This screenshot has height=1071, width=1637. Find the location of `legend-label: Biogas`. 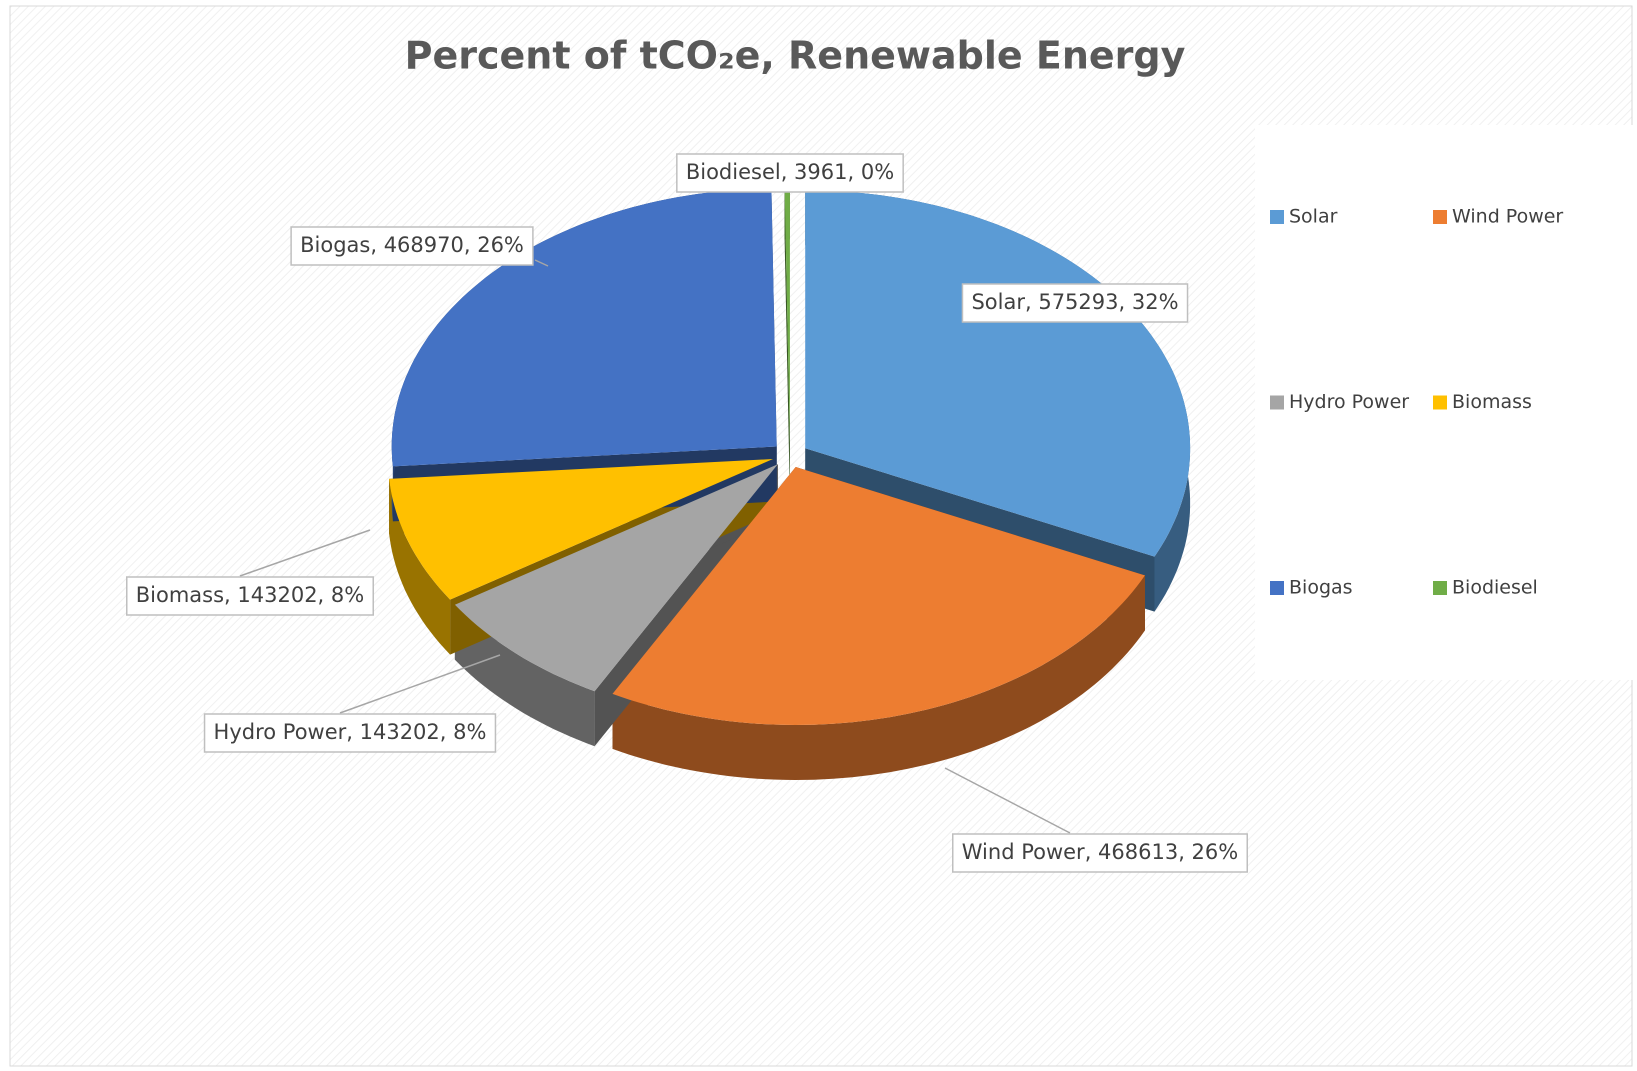

legend-label: Biogas is located at coordinates (1321, 588).